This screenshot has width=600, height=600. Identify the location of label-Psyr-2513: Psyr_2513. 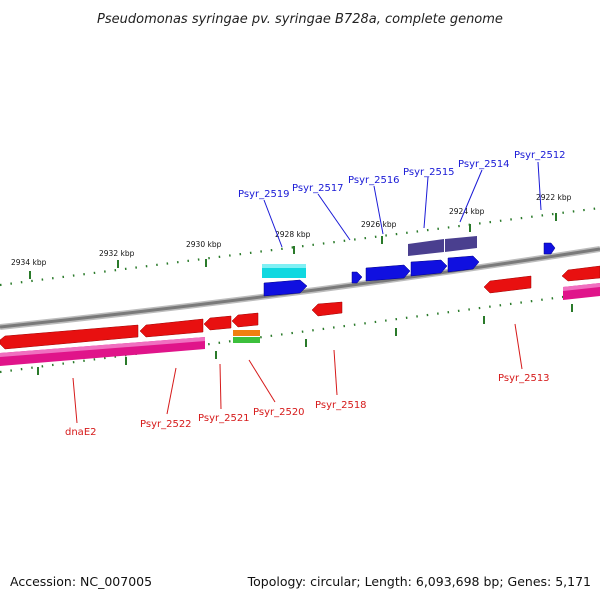
(524, 378).